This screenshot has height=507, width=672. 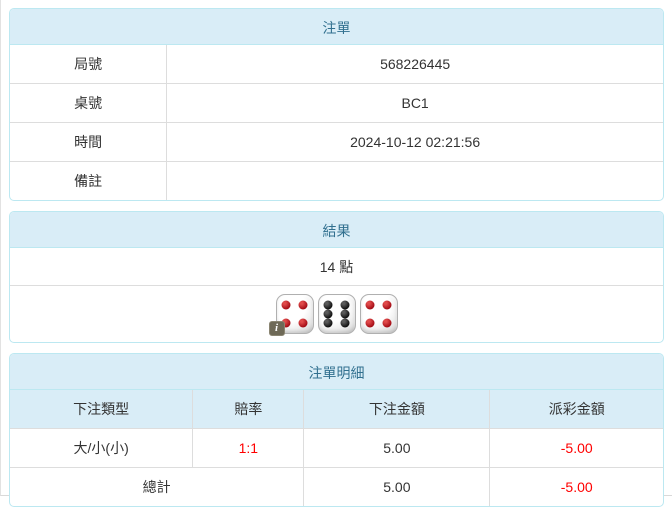 I want to click on bet-type-value: 大/小(小), so click(x=101, y=448).